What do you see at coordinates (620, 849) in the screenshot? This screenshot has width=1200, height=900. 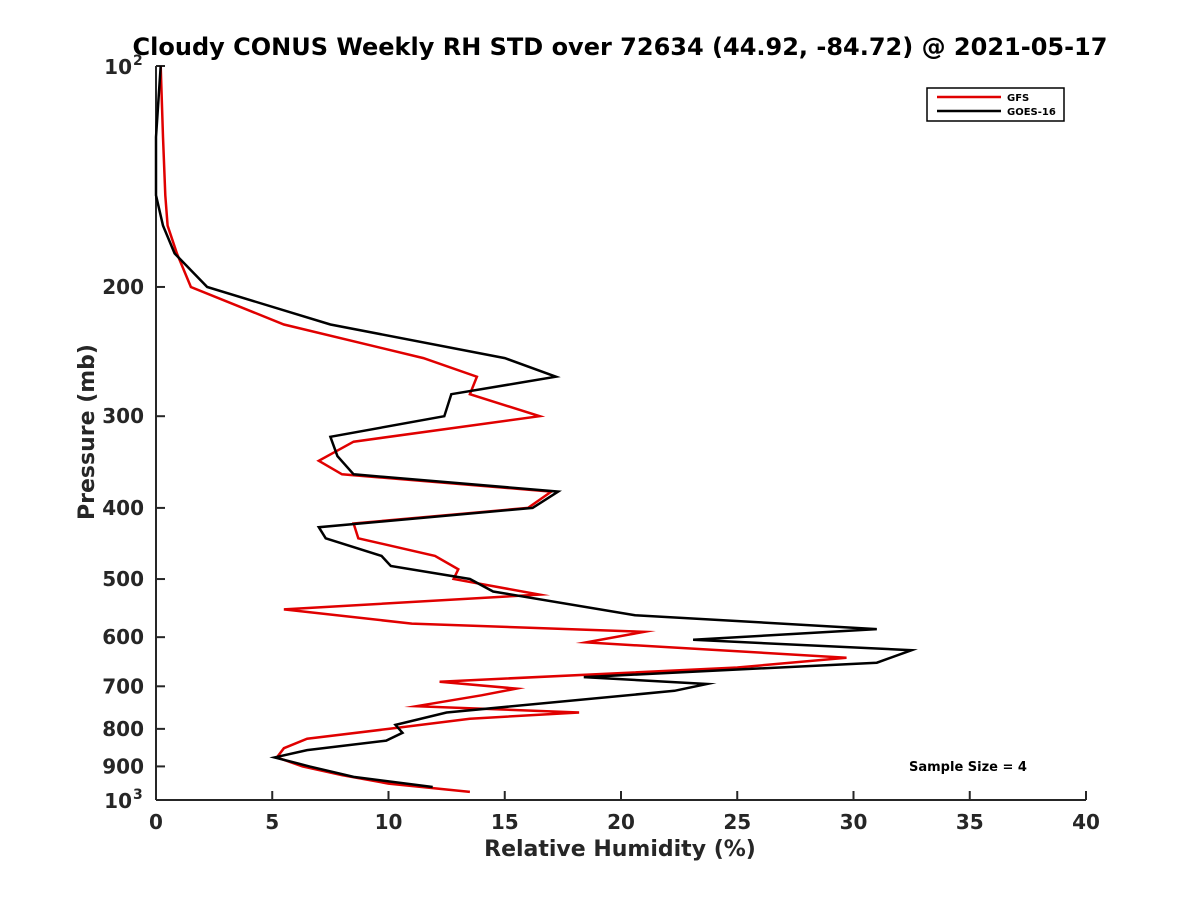 I see `x-axis-label: Relative Humidity (%)` at bounding box center [620, 849].